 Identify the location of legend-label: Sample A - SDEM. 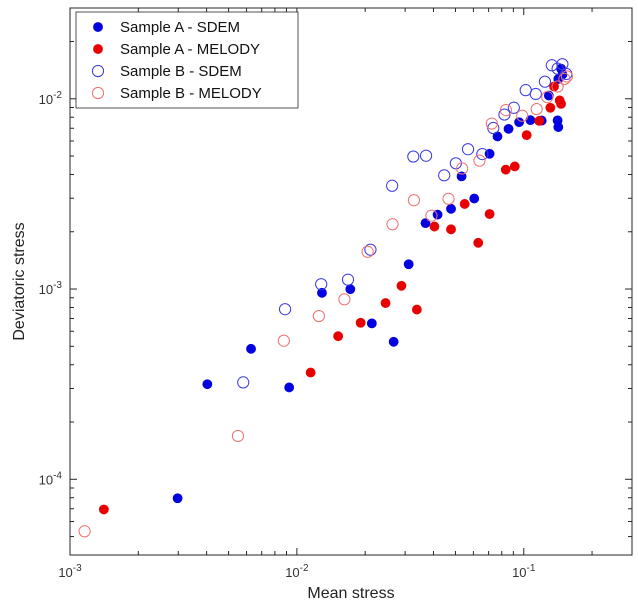
(180, 27).